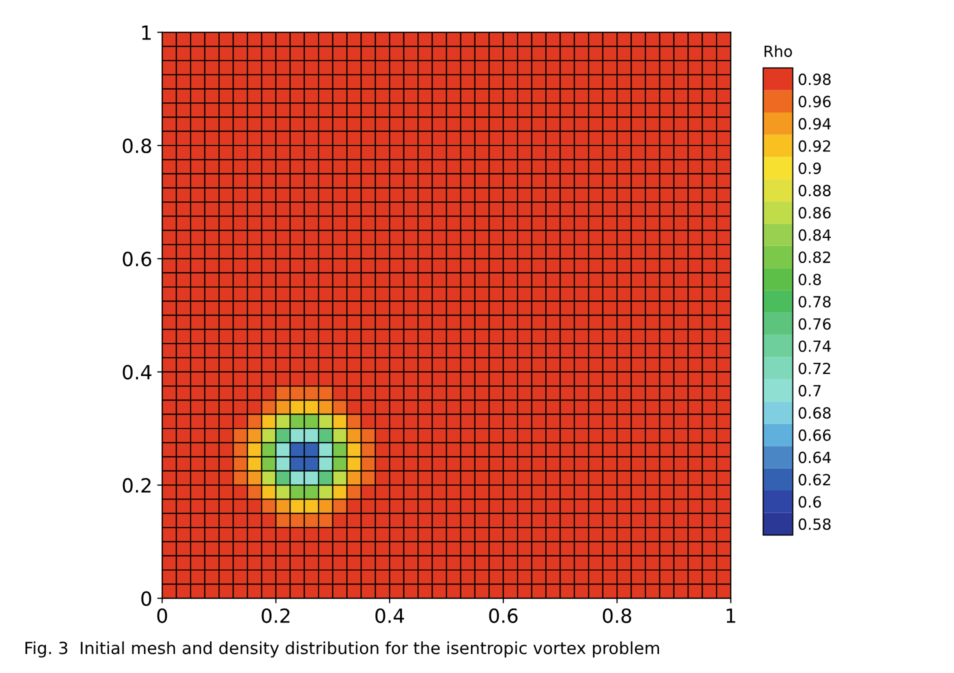 The height and width of the screenshot is (673, 954). Describe the element at coordinates (814, 213) in the screenshot. I see `color-bar-label: 0.86` at that location.